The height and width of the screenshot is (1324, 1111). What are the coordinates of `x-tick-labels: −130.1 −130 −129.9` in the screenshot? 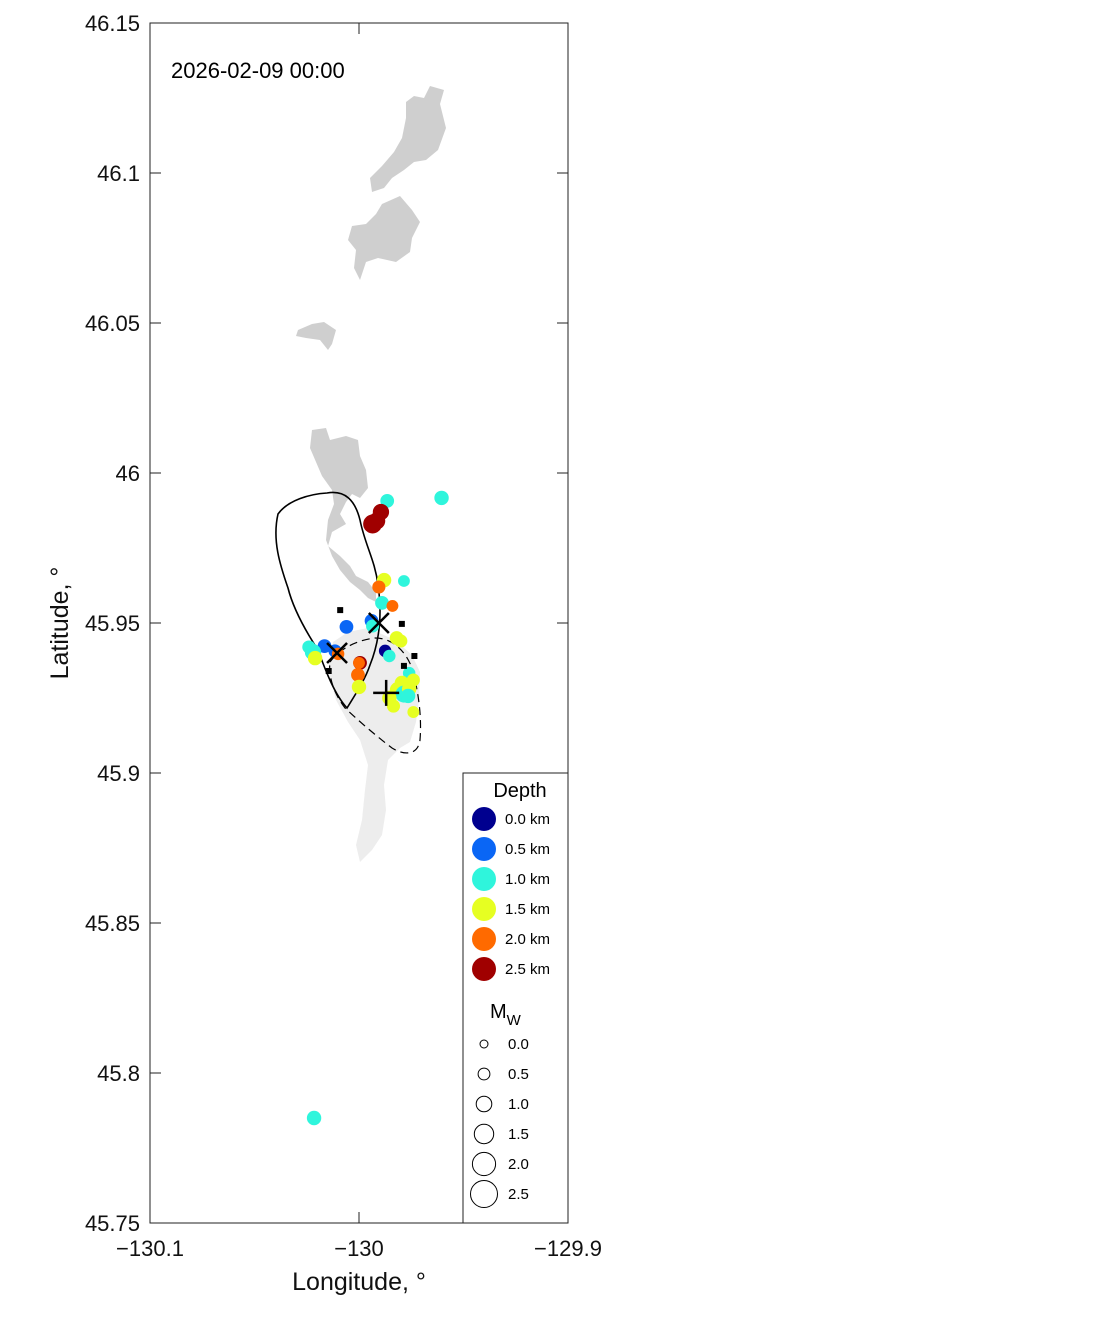 It's located at (359, 1248).